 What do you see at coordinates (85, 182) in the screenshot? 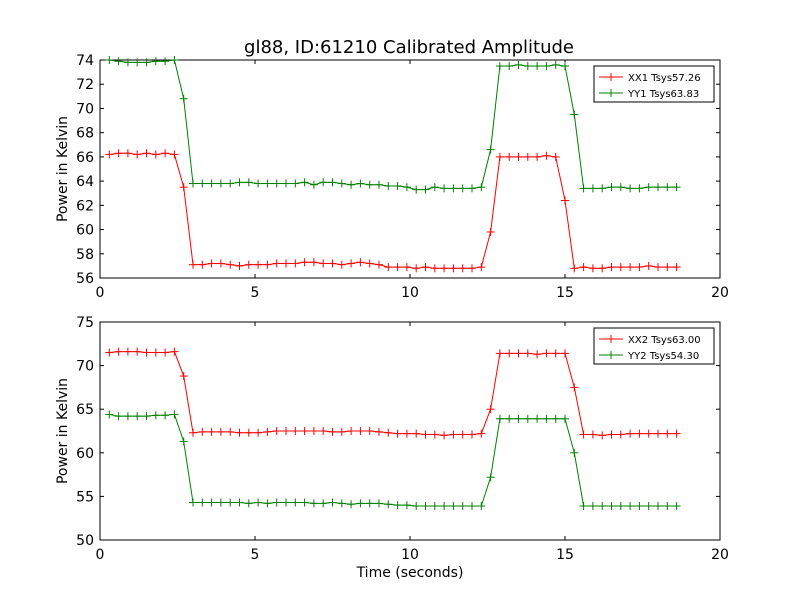
I see `y-tick-label: 64` at bounding box center [85, 182].